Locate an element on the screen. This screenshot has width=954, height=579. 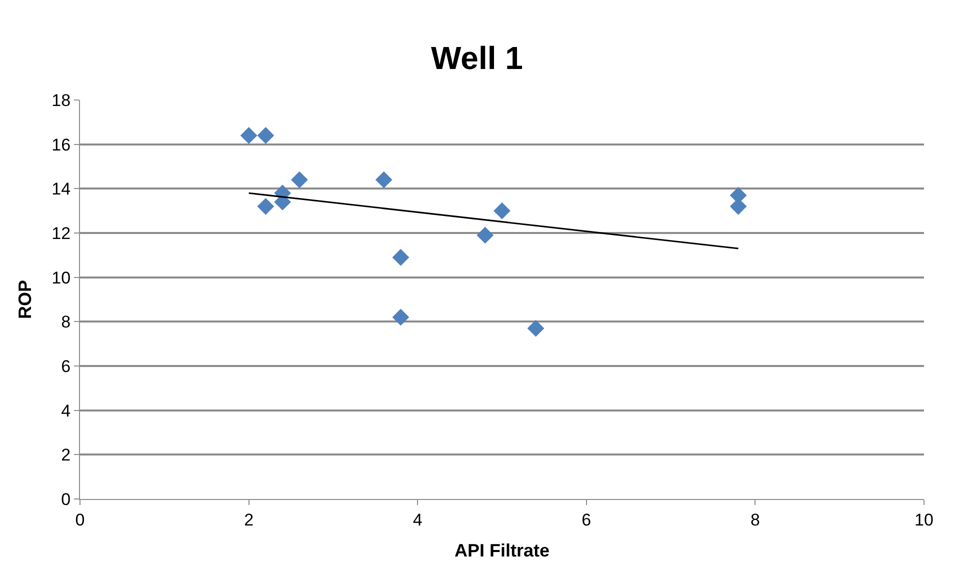
x-tick-label: 10 is located at coordinates (924, 520).